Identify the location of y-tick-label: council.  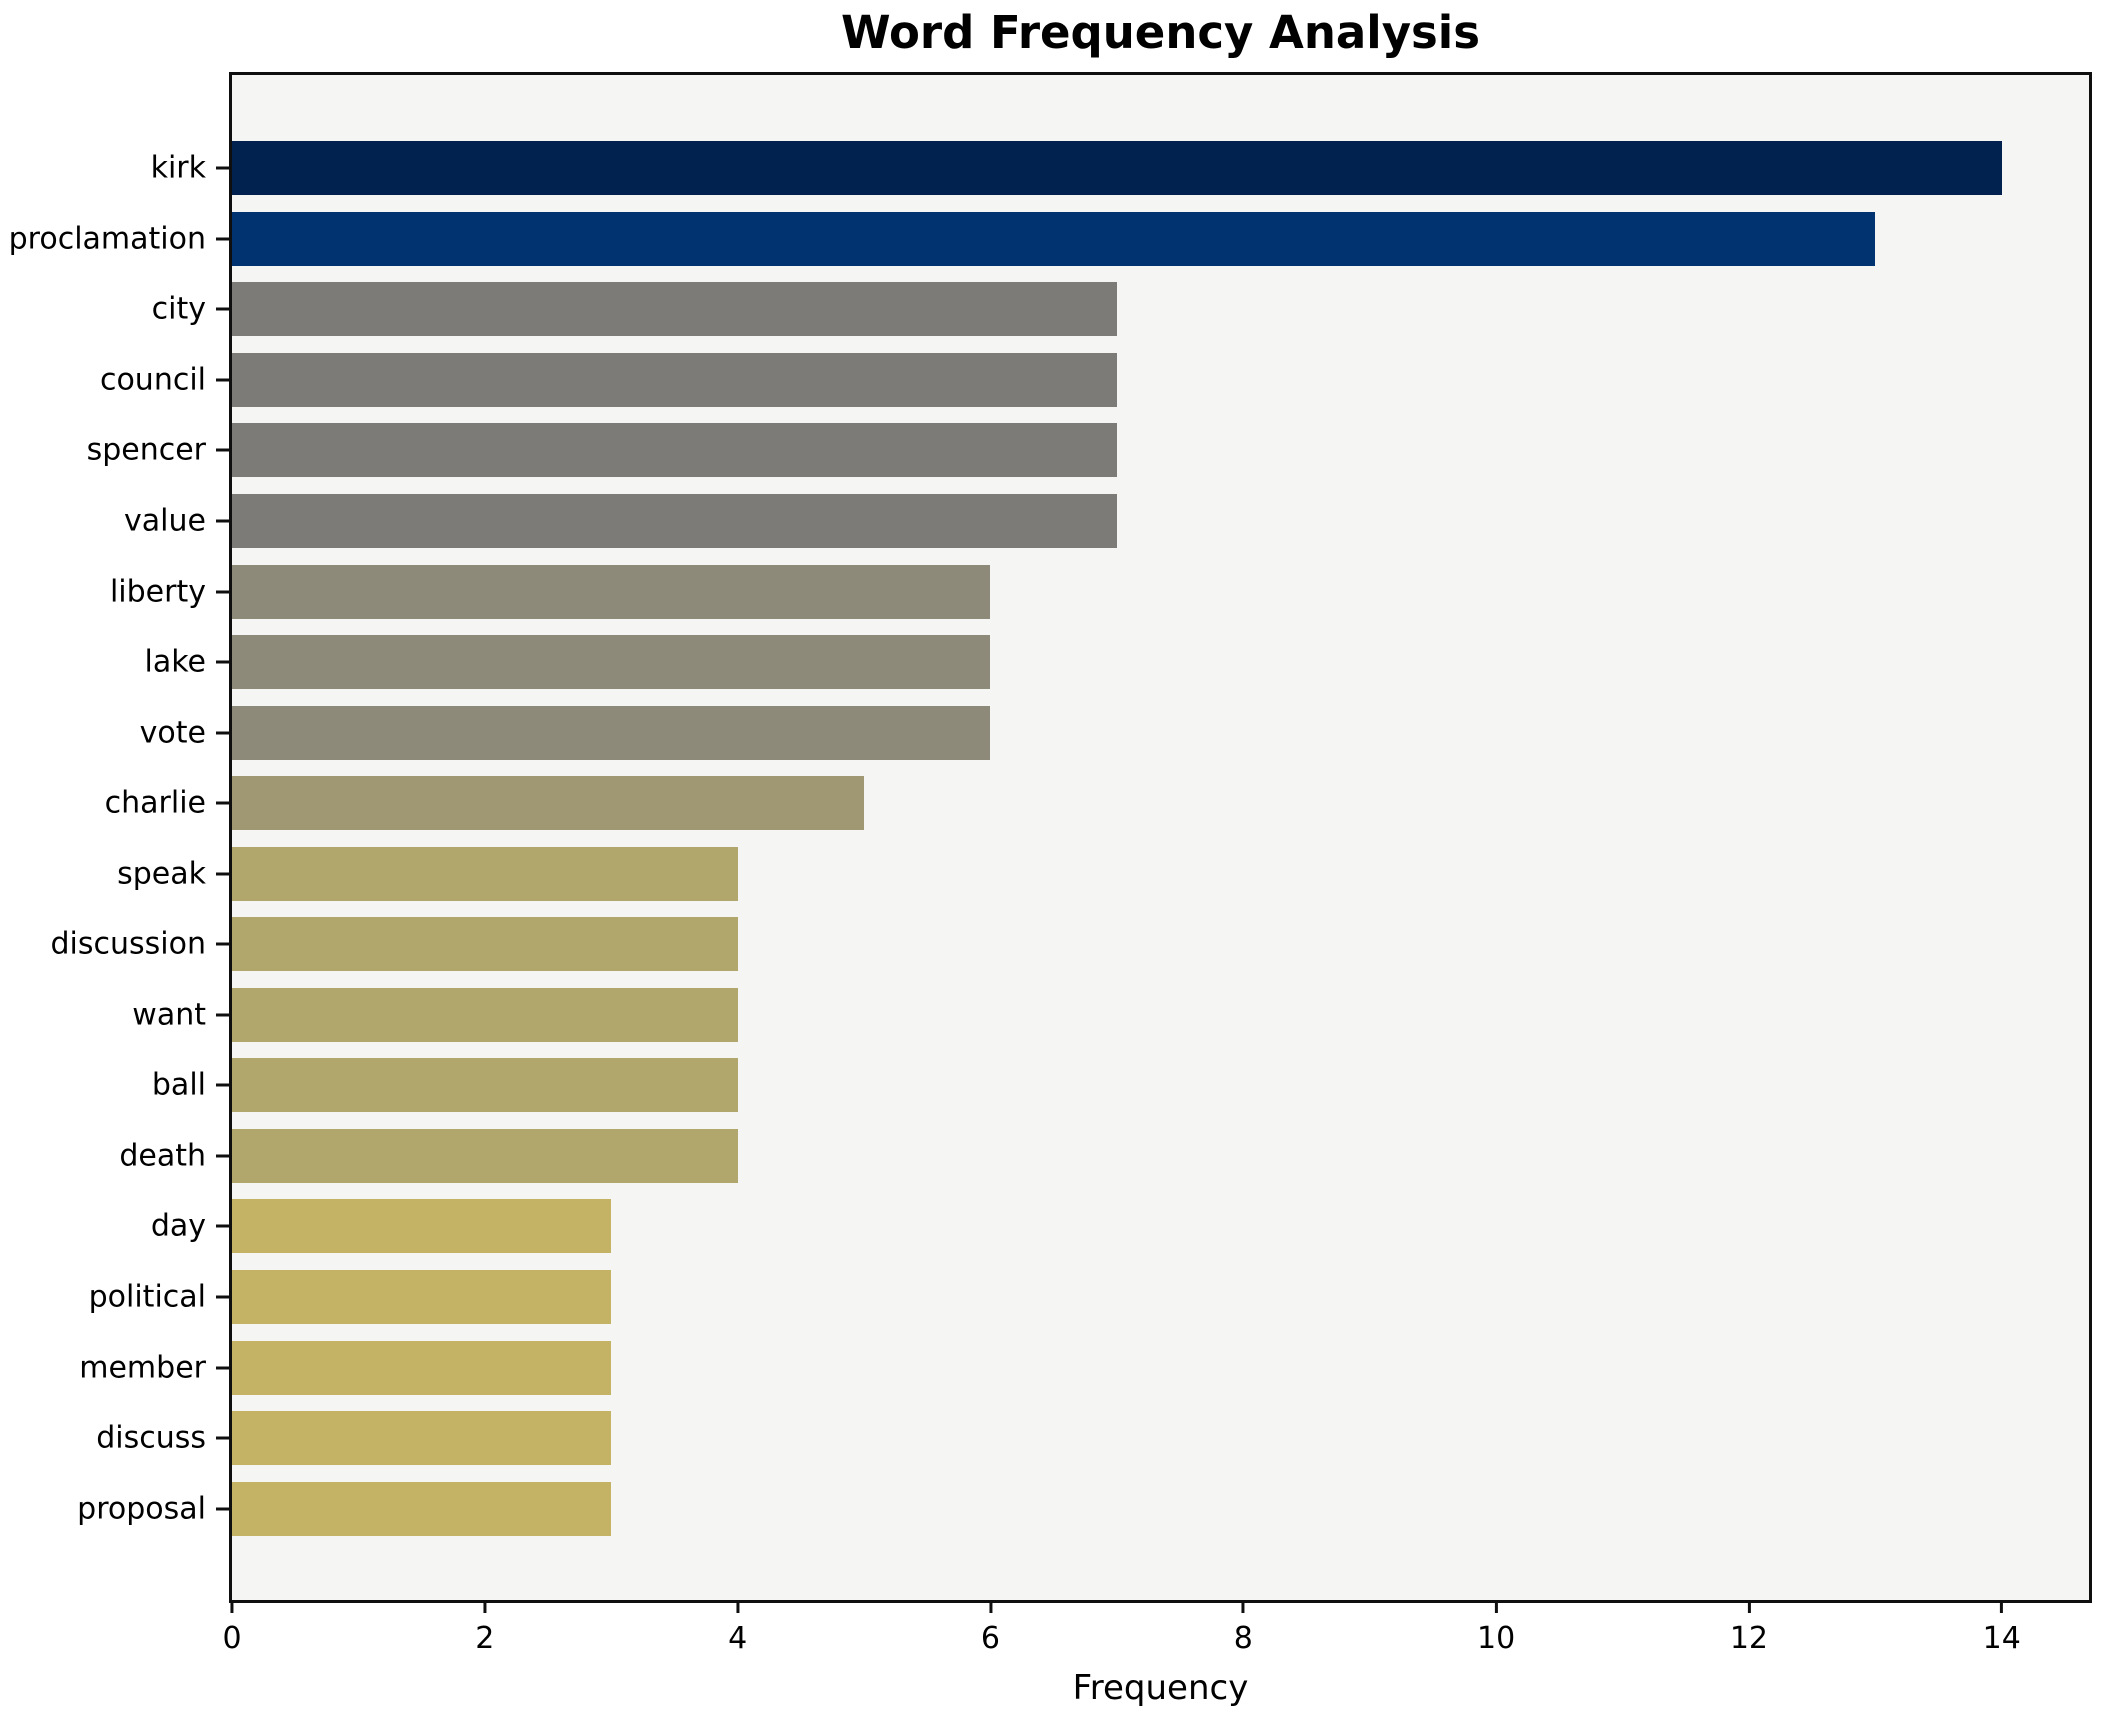
(152, 380).